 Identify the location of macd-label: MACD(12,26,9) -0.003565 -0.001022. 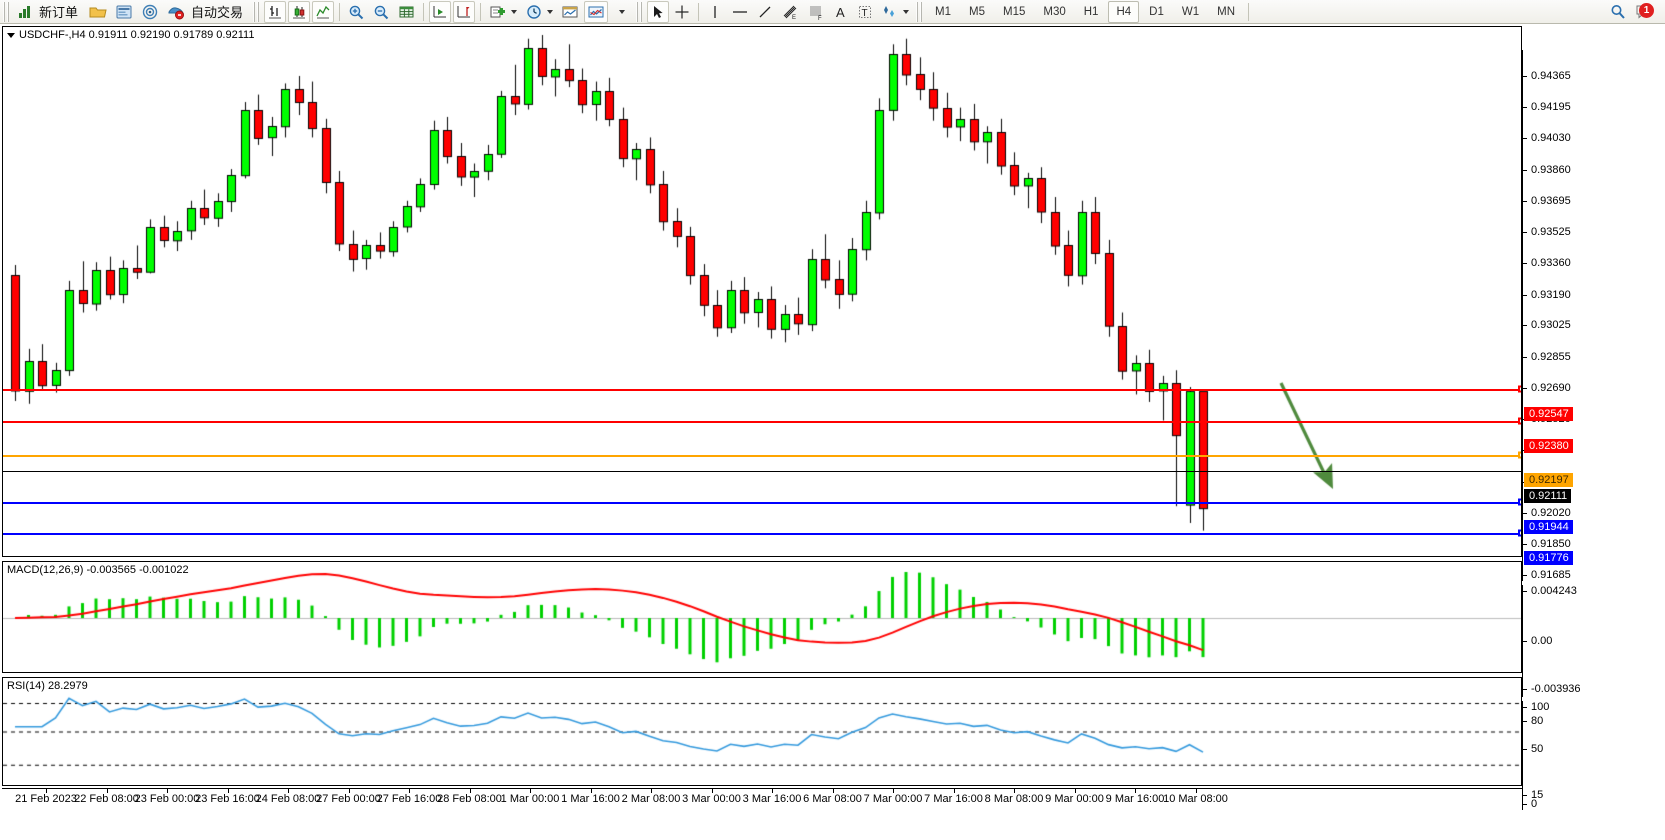
(98, 570).